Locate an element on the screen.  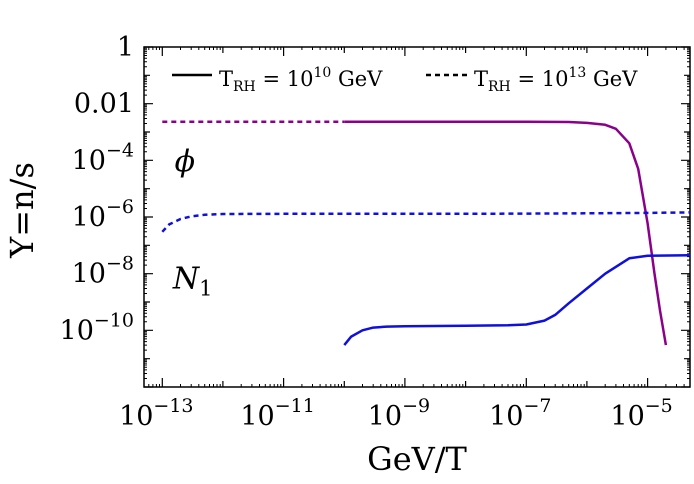
x-tick-label-3: 10⁻⁷ is located at coordinates (520, 413).